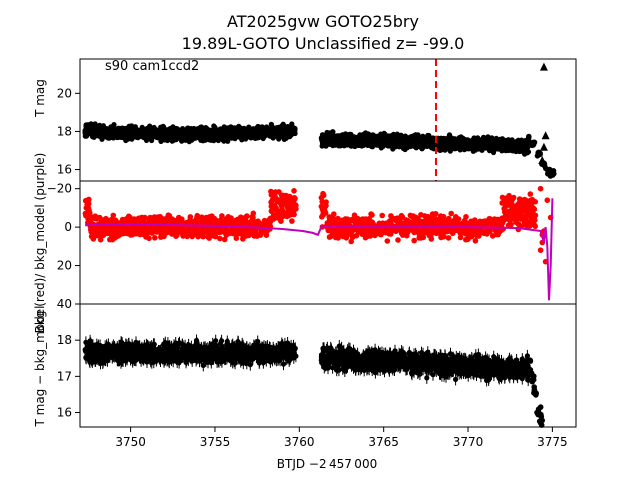  I want to click on upper-limit-marker, so click(543, 66).